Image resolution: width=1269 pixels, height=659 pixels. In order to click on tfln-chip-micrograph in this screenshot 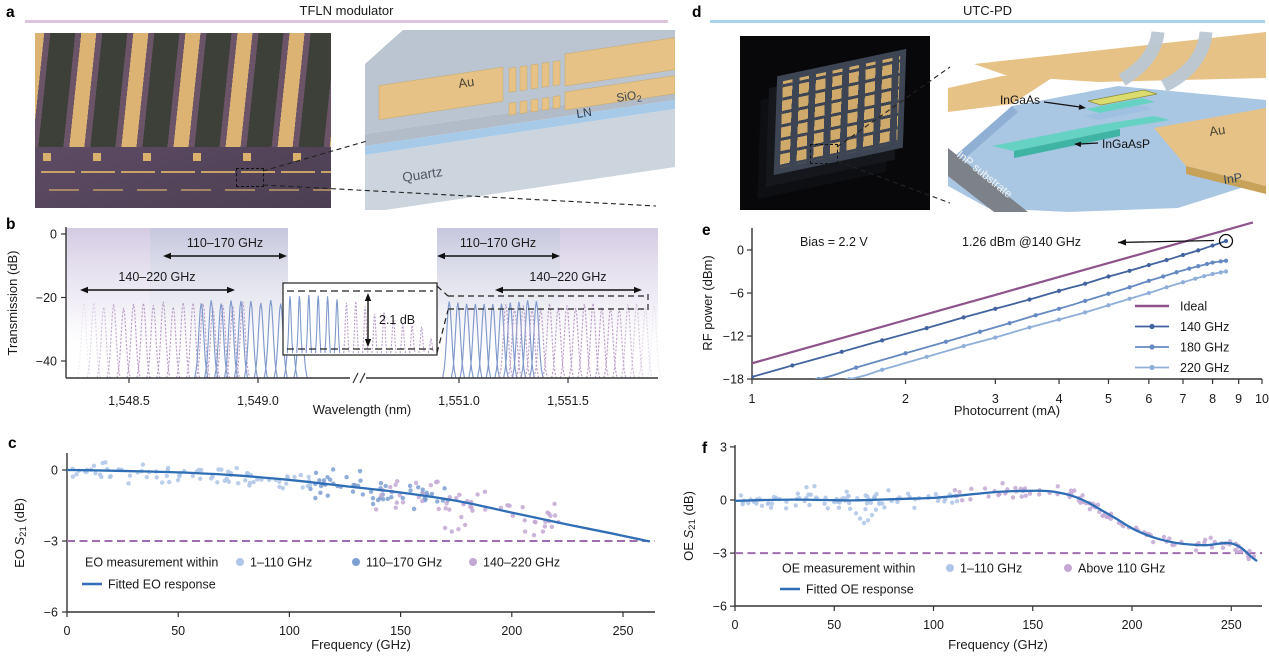, I will do `click(183, 120)`.